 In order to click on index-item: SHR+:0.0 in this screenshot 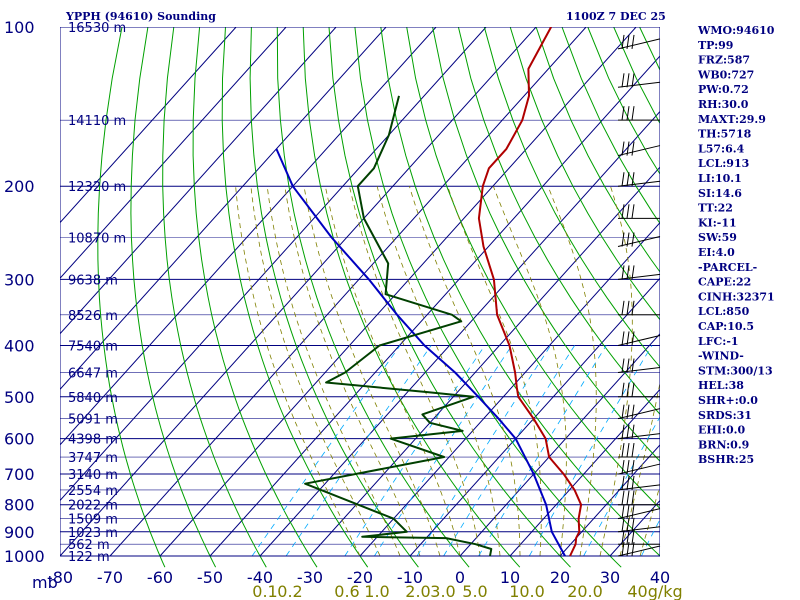, I will do `click(728, 400)`.